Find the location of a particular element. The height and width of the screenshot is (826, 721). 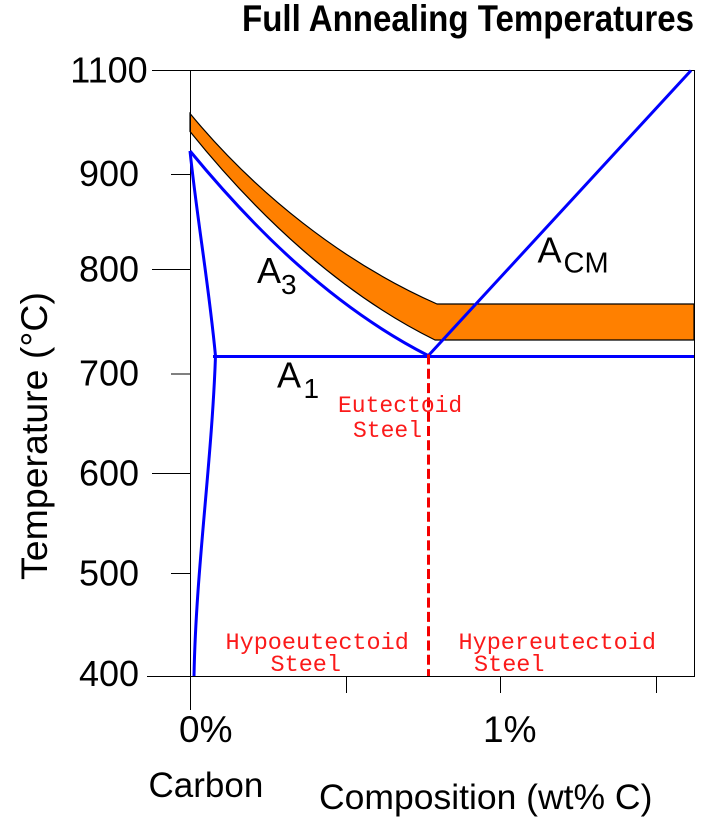

svg-text: Hypoeutectoid is located at coordinates (317, 643).